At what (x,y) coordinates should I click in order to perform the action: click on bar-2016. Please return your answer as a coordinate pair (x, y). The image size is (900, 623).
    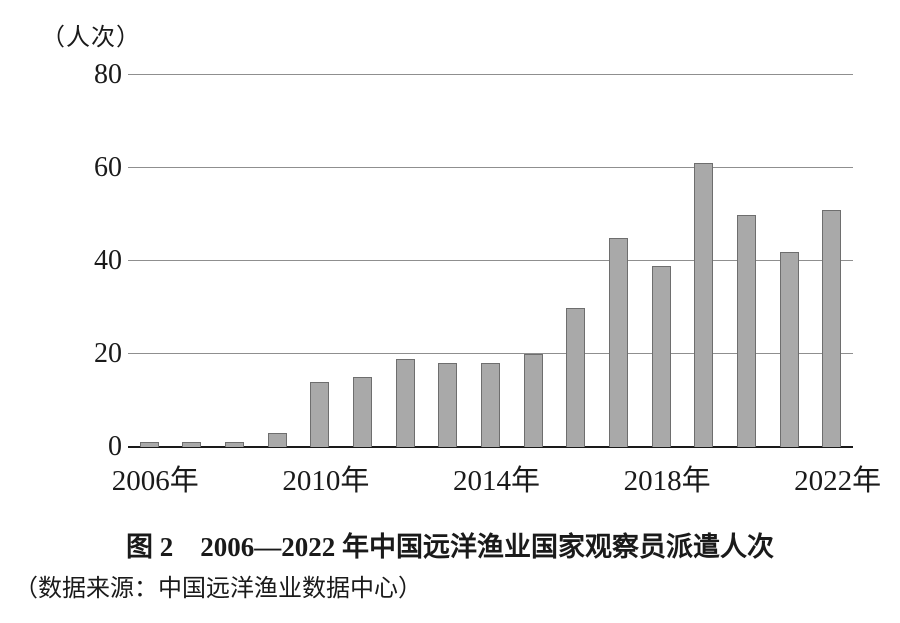
    Looking at the image, I should click on (576, 377).